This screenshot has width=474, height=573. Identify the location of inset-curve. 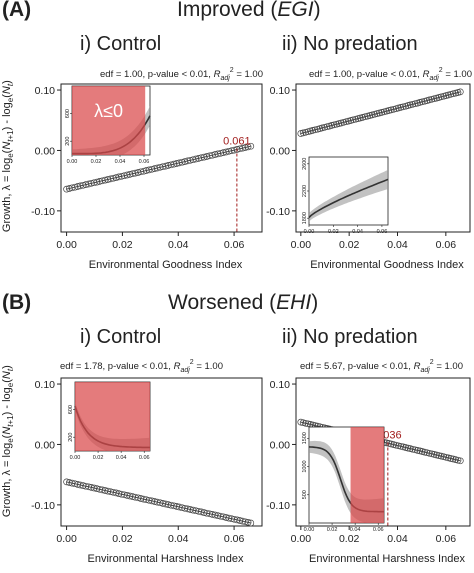
(348, 198).